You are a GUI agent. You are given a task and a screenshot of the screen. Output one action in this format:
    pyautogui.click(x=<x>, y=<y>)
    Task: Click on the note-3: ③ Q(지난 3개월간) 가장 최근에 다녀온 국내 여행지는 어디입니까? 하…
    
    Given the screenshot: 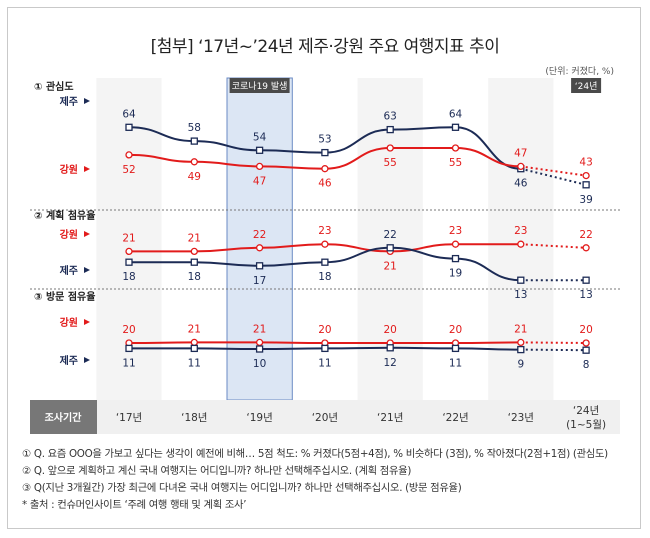 What is the action you would take?
    pyautogui.click(x=242, y=488)
    